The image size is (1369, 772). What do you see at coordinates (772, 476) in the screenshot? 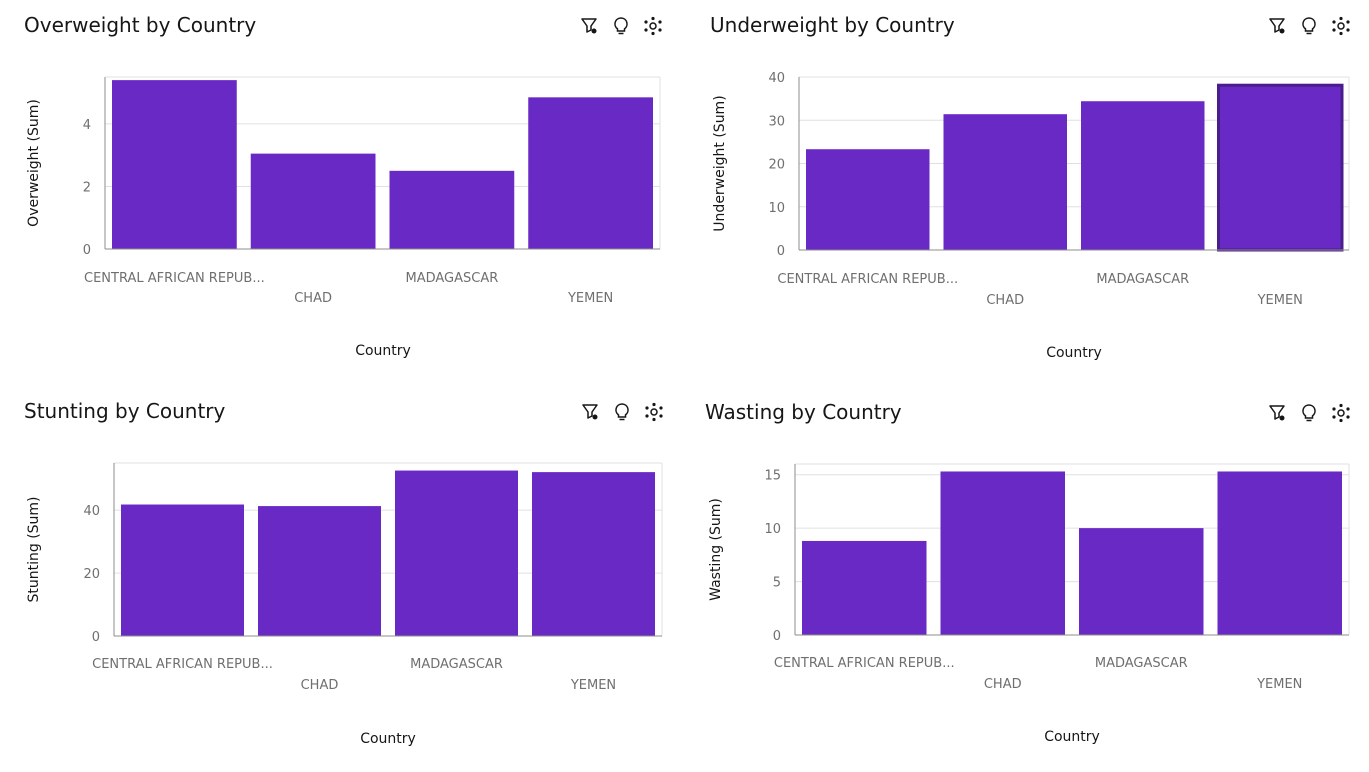
I see `y-tick-label: 15` at bounding box center [772, 476].